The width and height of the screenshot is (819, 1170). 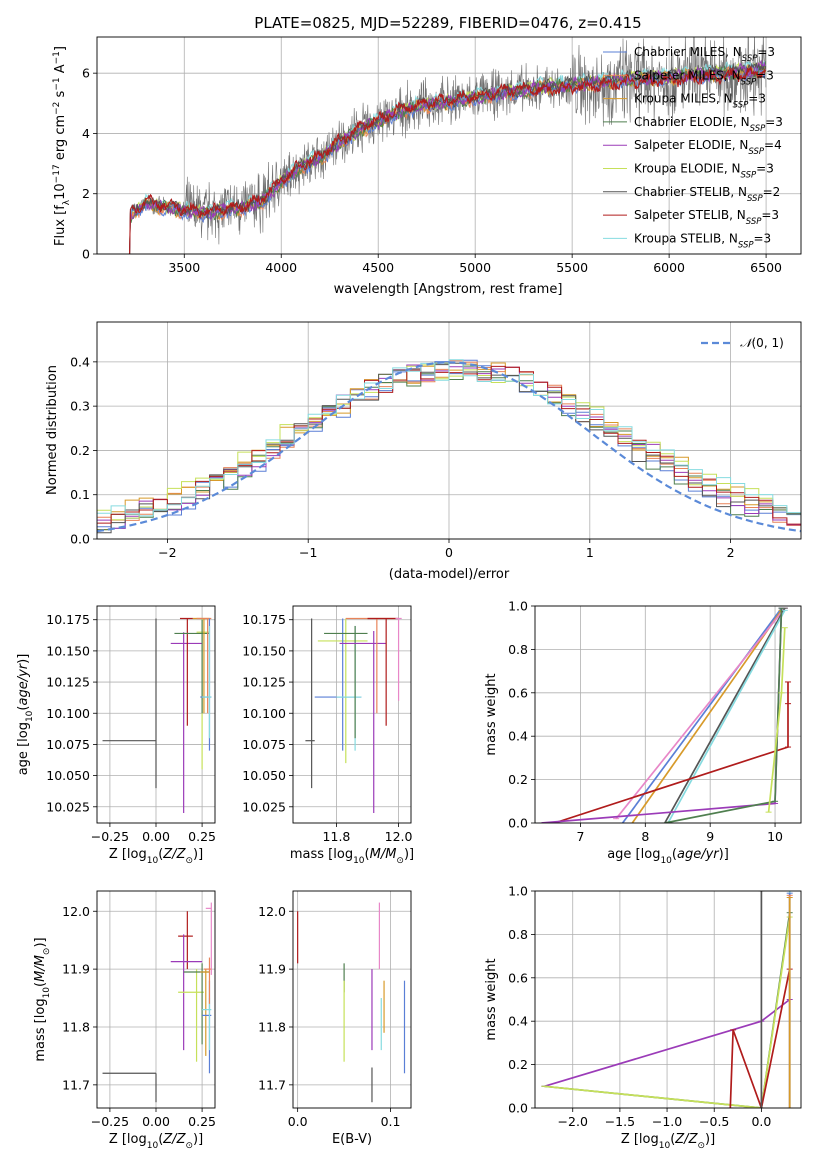 What do you see at coordinates (76, 1084) in the screenshot?
I see `y-tick-label: 11.7` at bounding box center [76, 1084].